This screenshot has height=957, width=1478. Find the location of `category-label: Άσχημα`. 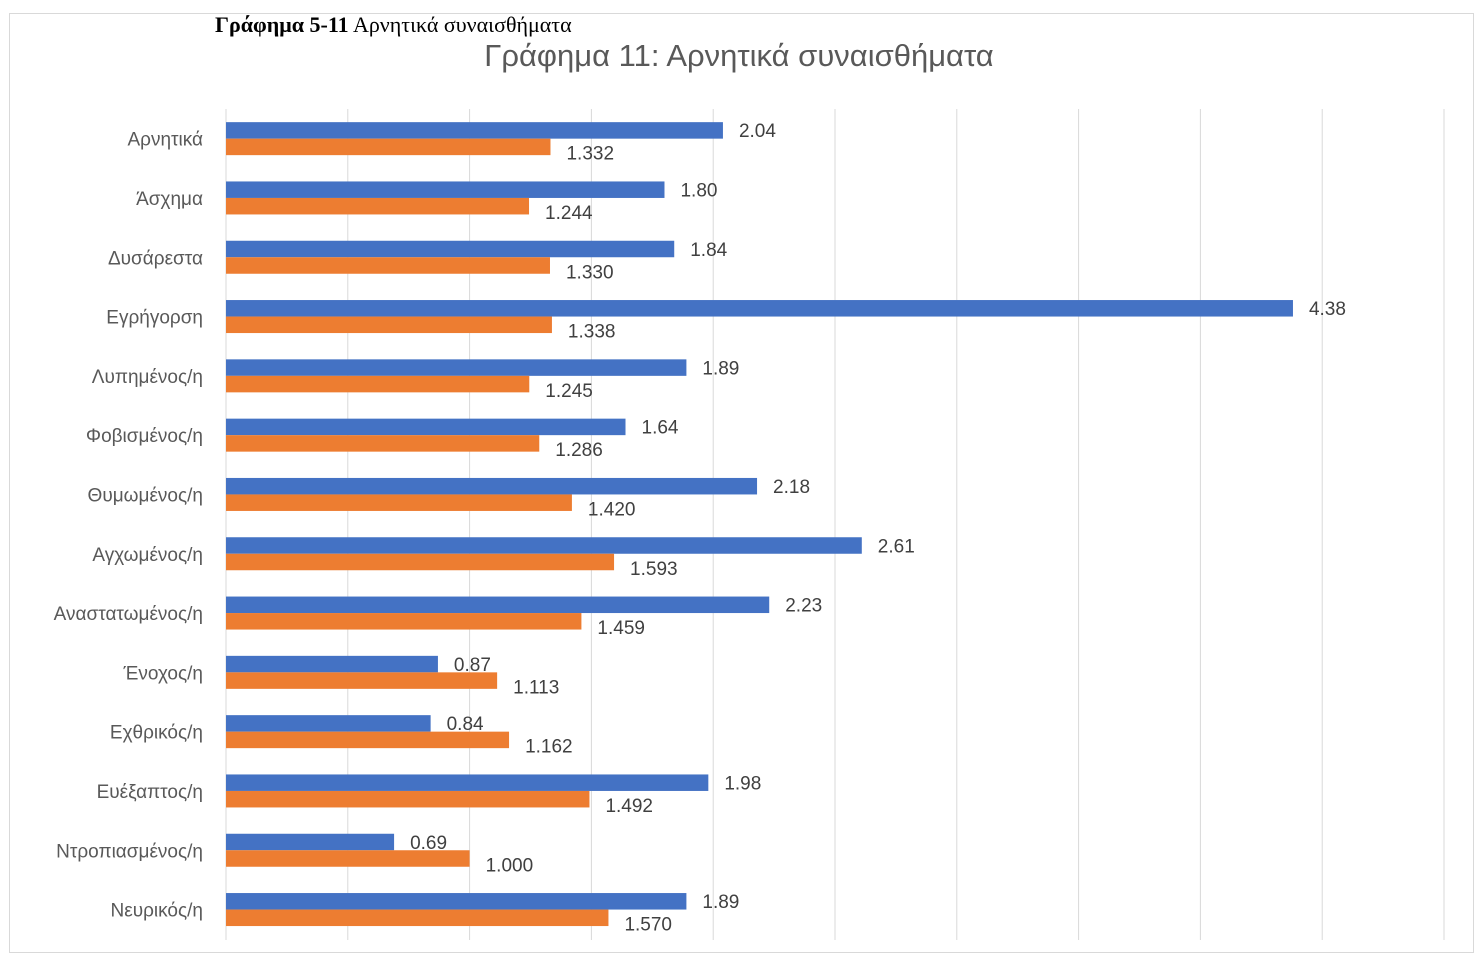

category-label: Άσχημα is located at coordinates (169, 199).